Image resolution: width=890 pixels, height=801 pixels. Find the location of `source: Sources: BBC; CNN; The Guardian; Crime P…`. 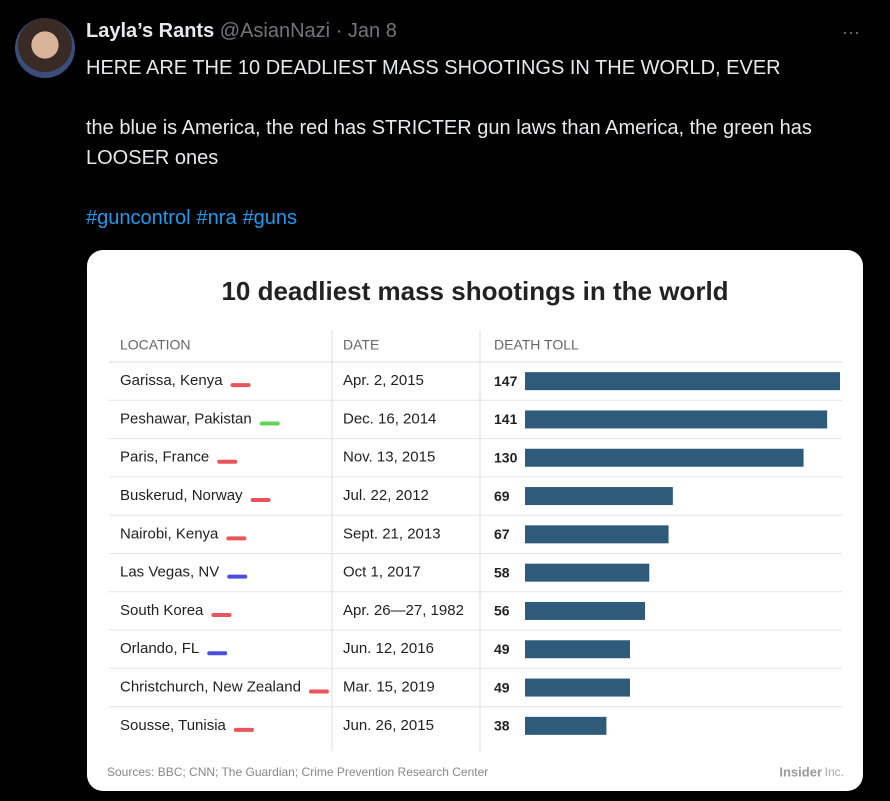

source: Sources: BBC; CNN; The Guardian; Crime P… is located at coordinates (297, 772).